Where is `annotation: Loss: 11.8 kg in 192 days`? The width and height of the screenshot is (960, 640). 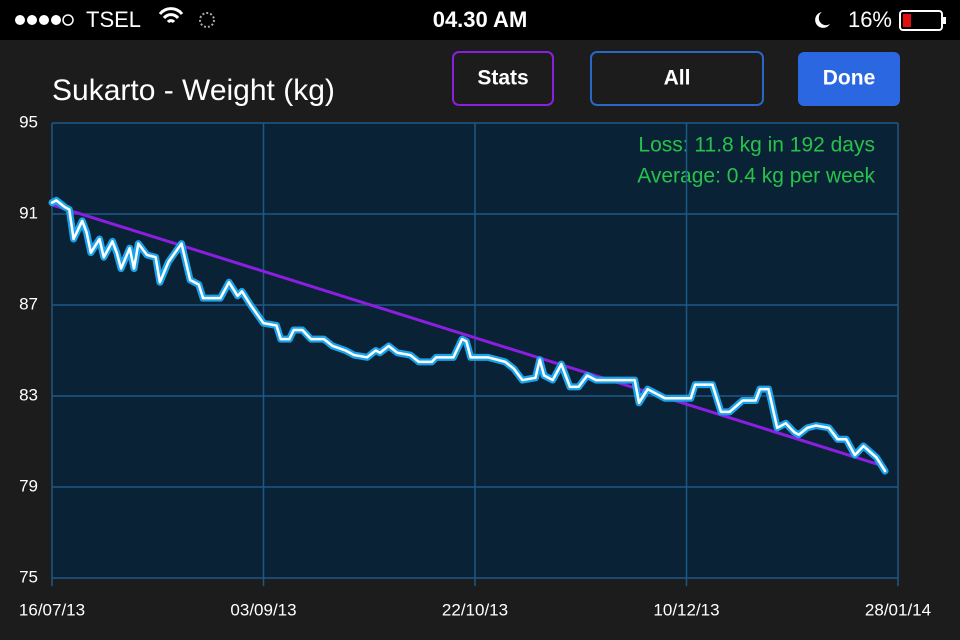
annotation: Loss: 11.8 kg in 192 days is located at coordinates (756, 145).